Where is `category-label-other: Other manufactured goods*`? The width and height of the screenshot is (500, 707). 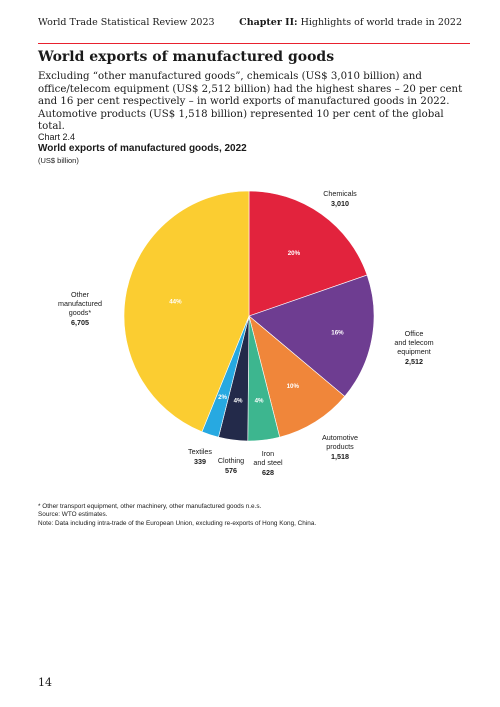 category-label-other: Other manufactured goods* is located at coordinates (80, 303).